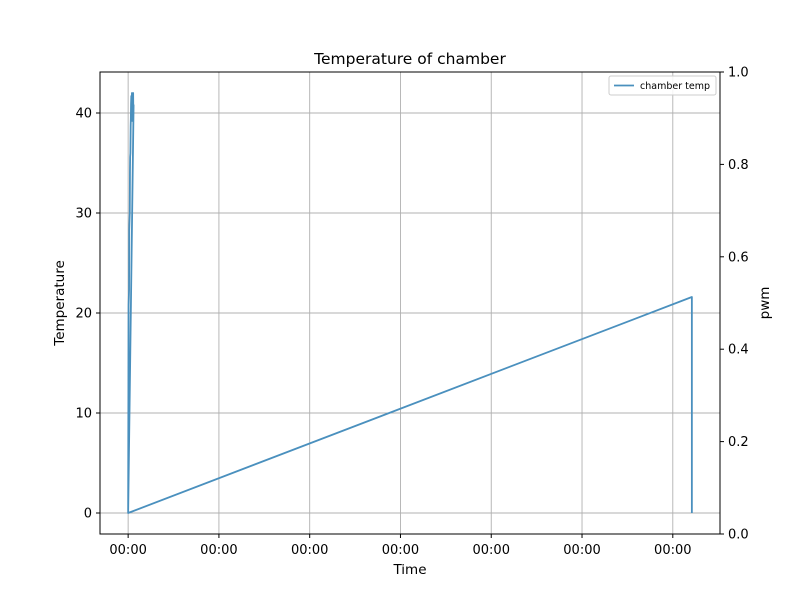 Image resolution: width=800 pixels, height=600 pixels. I want to click on y-axis-left: 0 10 20 30 40, so click(87, 314).